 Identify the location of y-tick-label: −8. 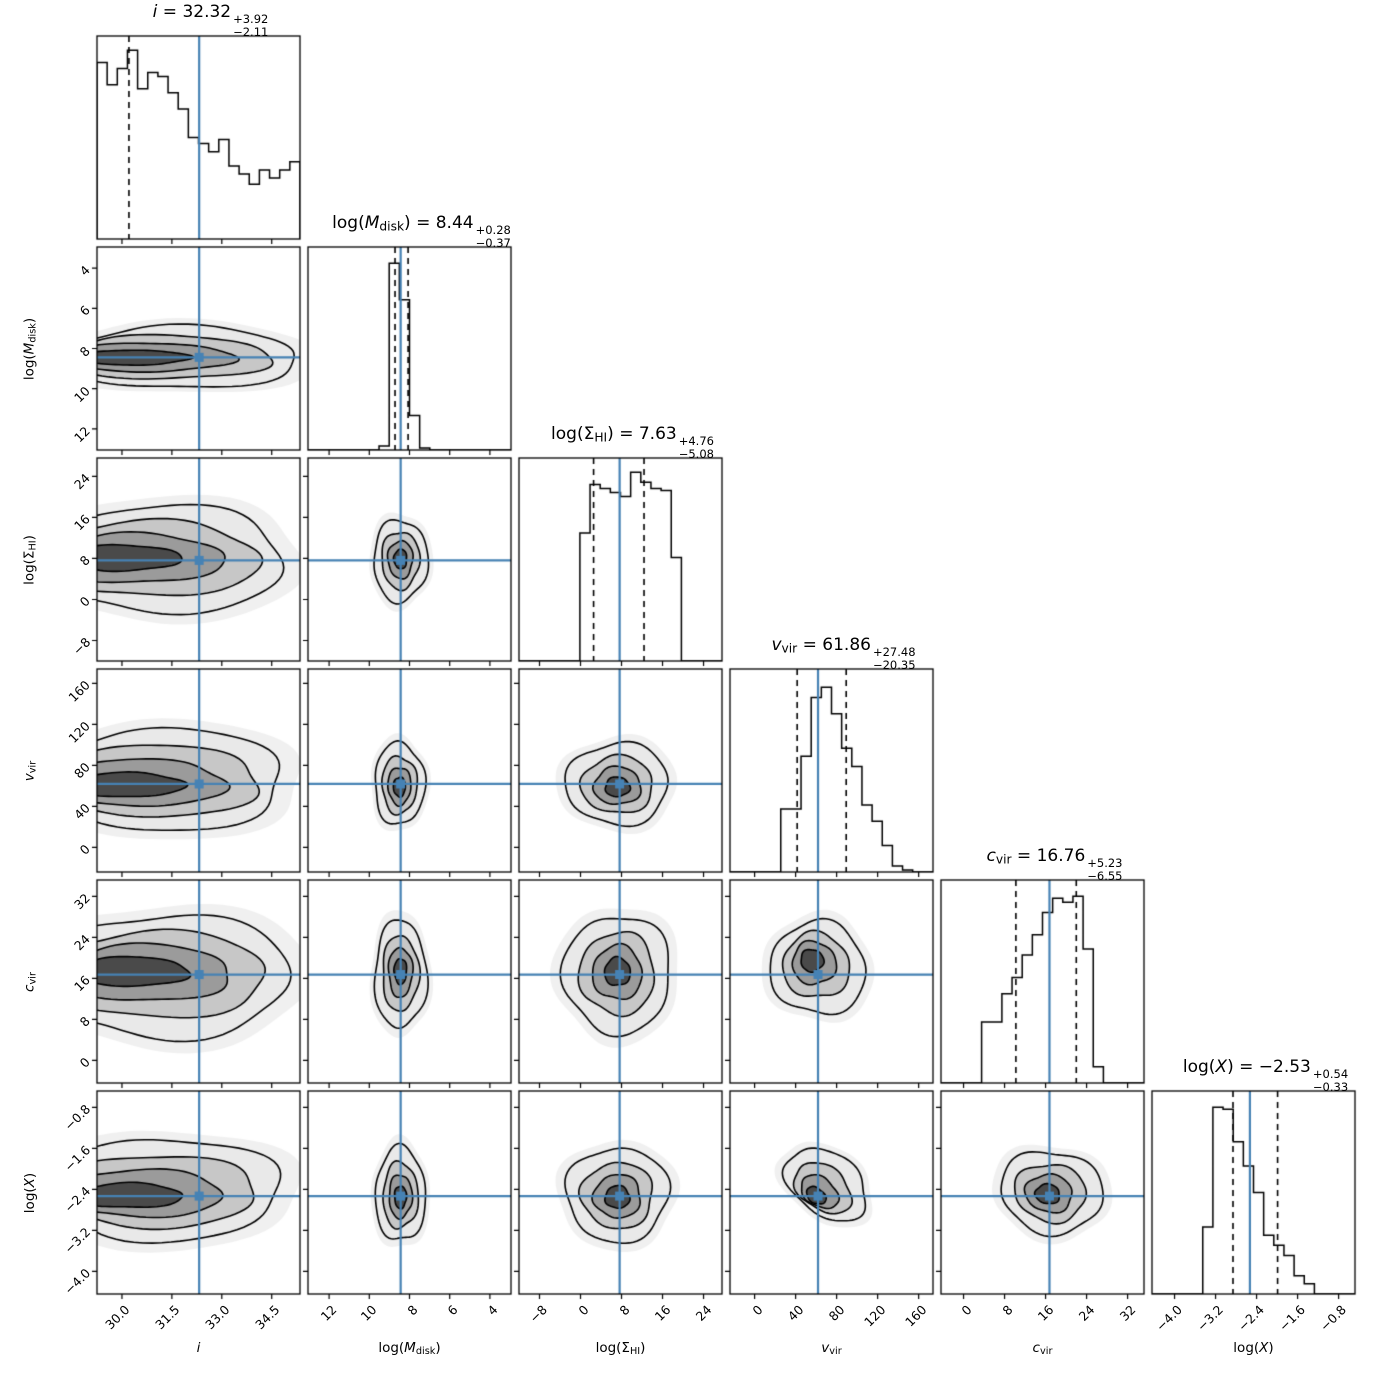
(81, 646).